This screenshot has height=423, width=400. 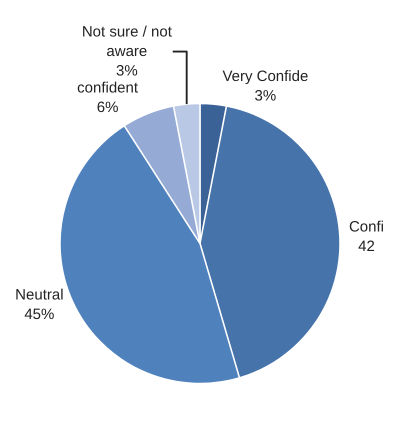 I want to click on data-label: 6%, so click(x=107, y=107).